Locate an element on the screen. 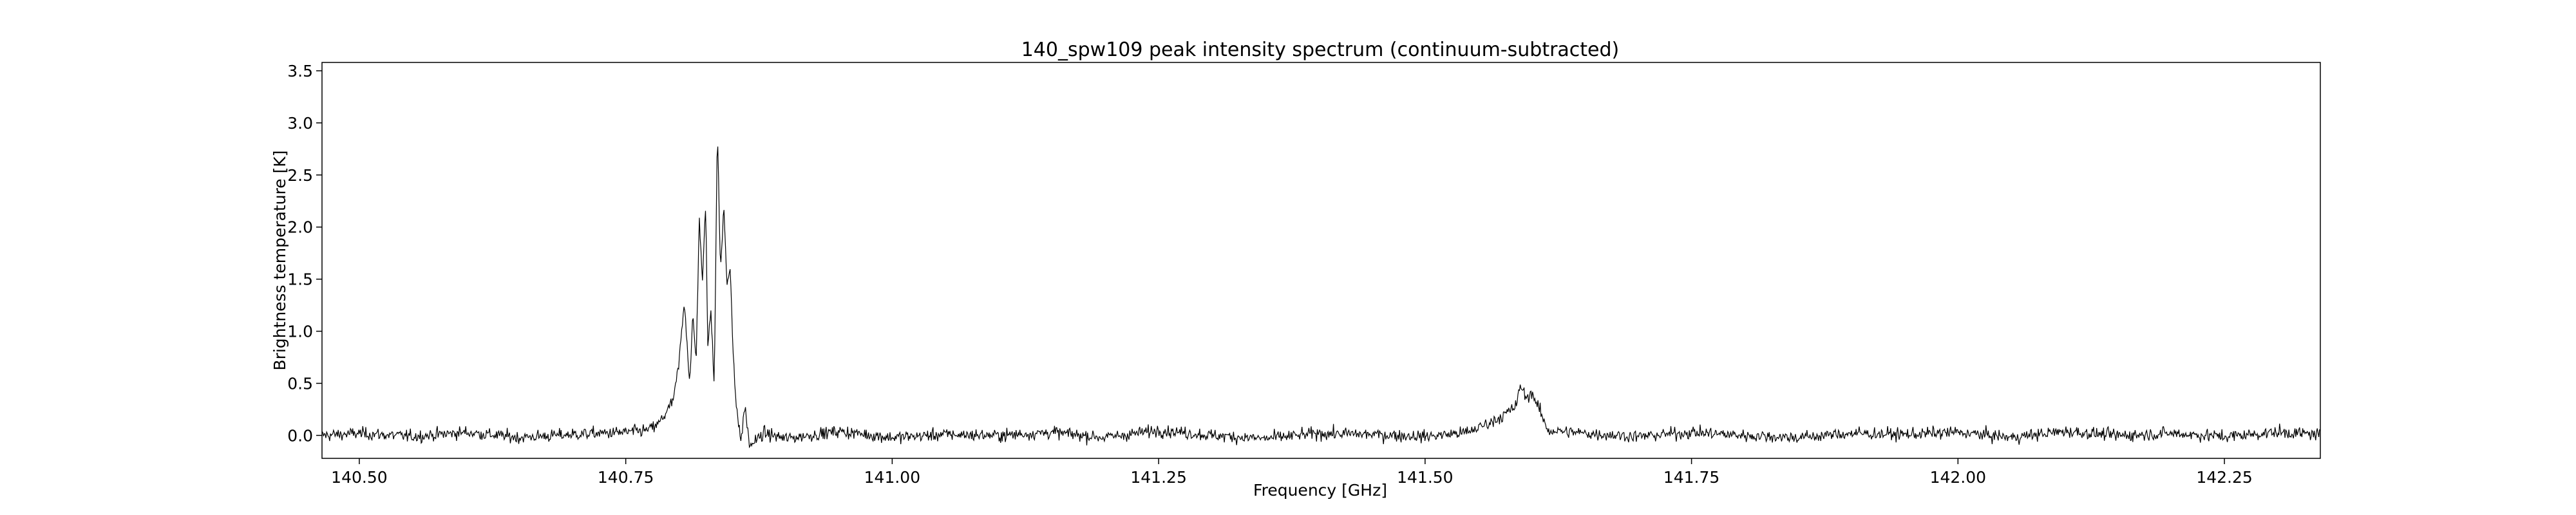 The width and height of the screenshot is (2576, 515). x-tick-label: 141.50 is located at coordinates (1425, 478).